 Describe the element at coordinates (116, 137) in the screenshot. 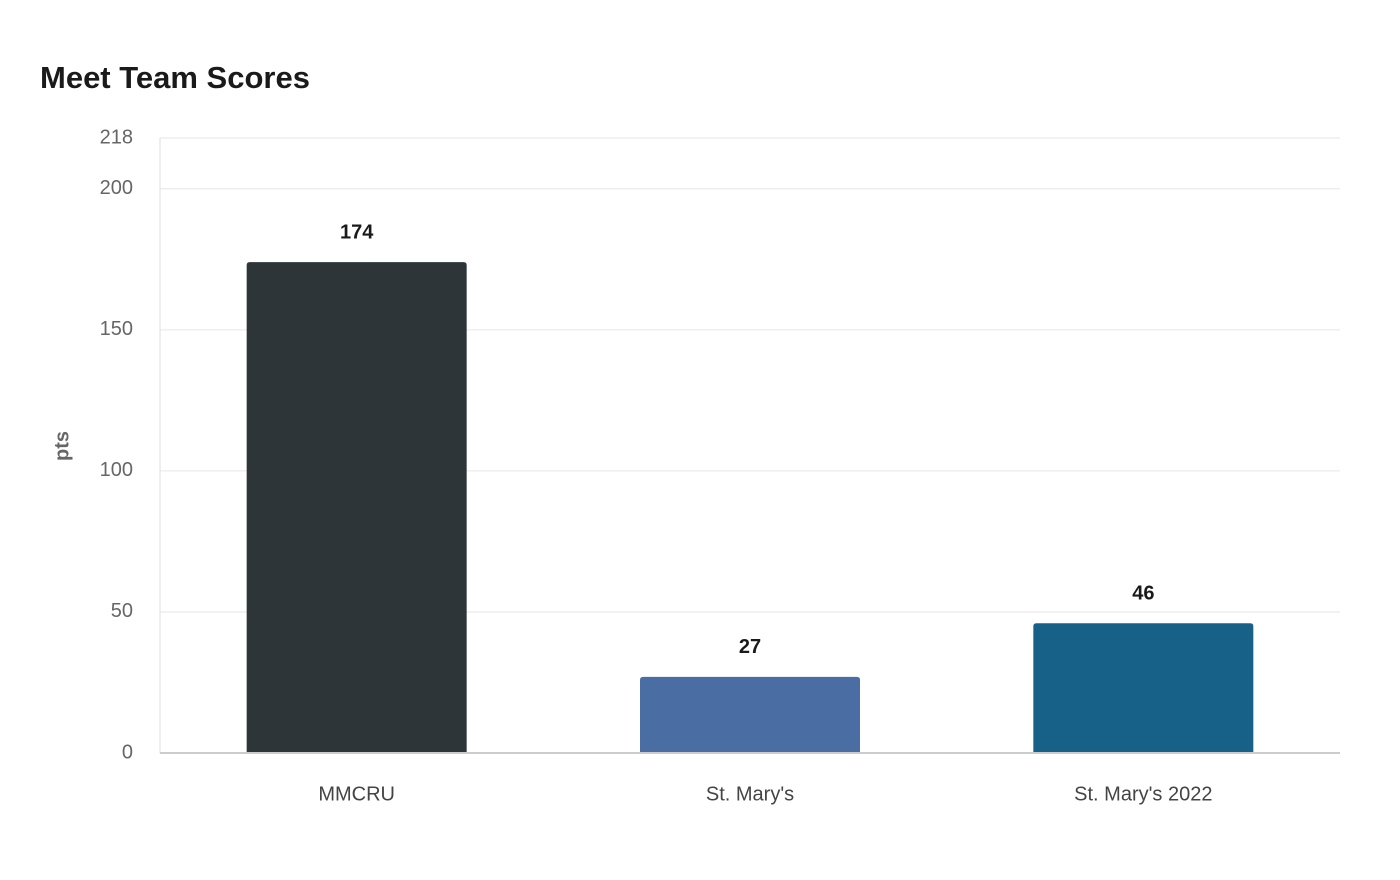

I see `y-tick-label: 218` at that location.